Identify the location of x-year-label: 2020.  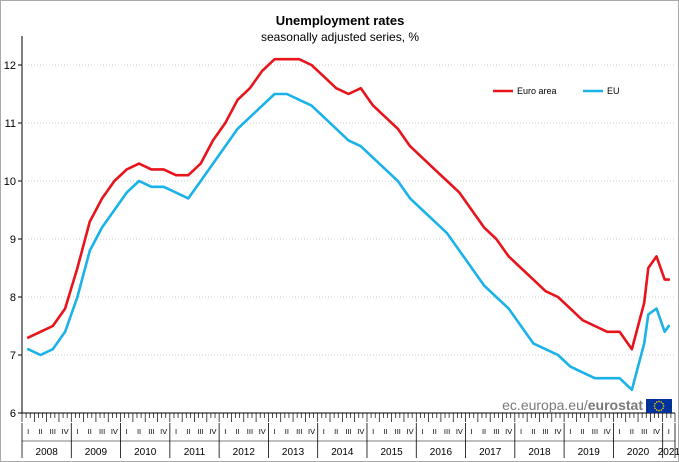
(638, 452).